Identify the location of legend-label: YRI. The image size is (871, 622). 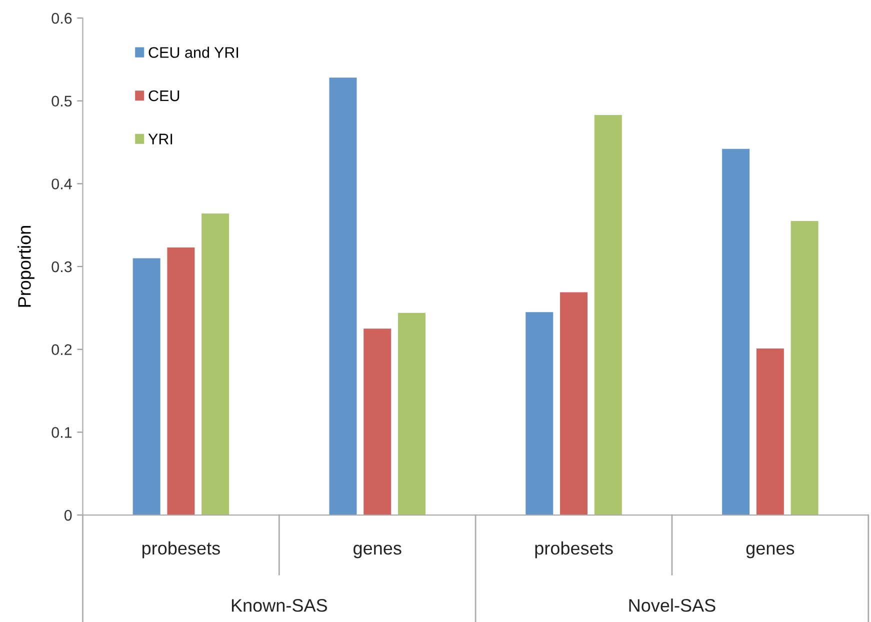
(160, 139).